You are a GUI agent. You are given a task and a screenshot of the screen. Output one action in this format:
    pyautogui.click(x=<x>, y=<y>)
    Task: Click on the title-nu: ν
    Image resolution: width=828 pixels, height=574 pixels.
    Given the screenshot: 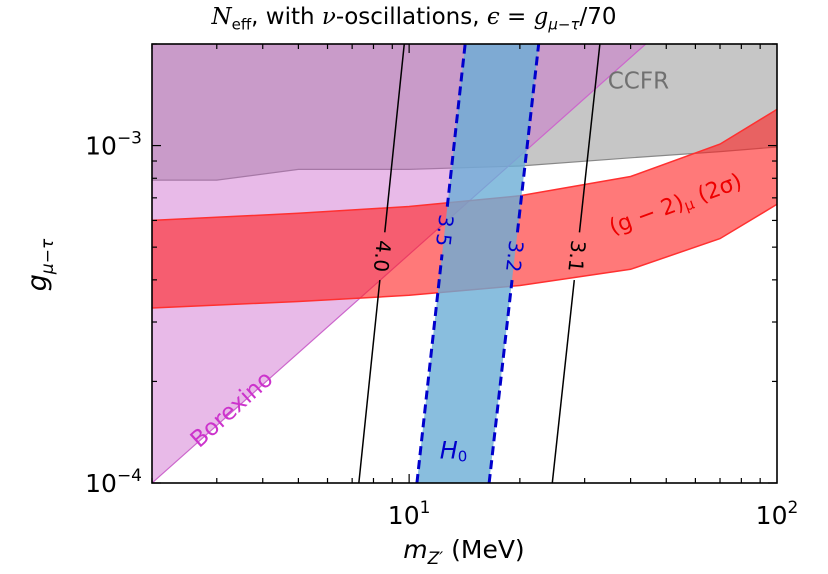 What is the action you would take?
    pyautogui.click(x=328, y=17)
    